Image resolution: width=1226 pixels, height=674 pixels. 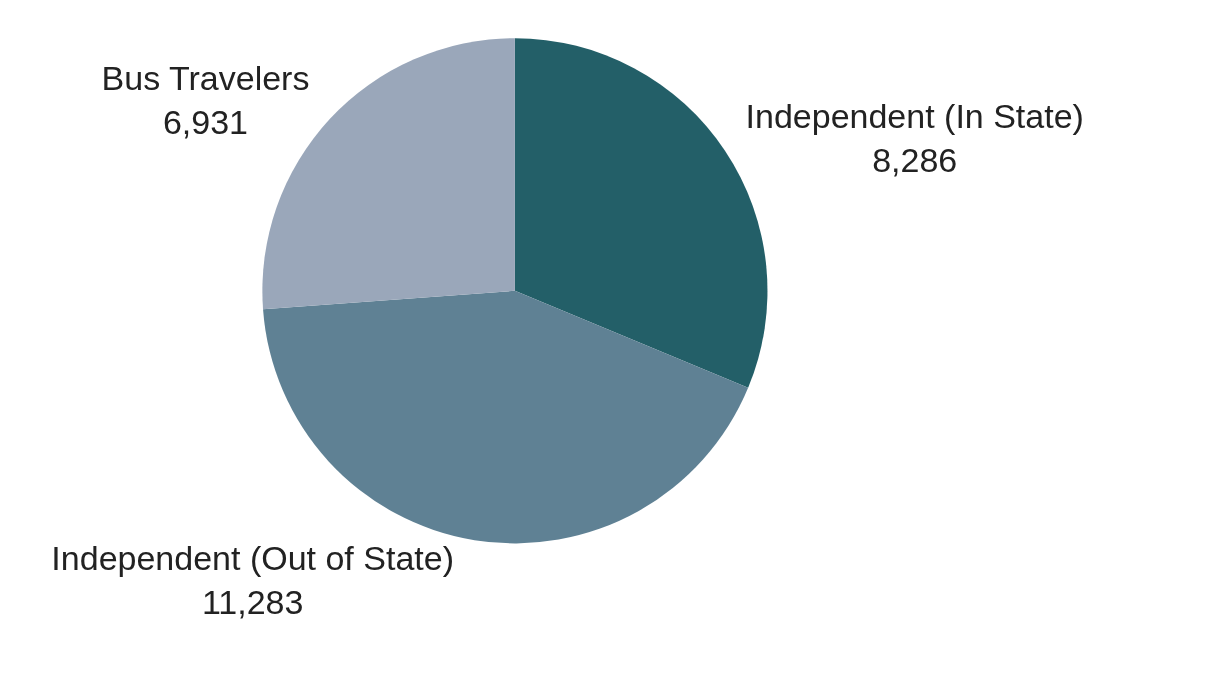 What do you see at coordinates (252, 558) in the screenshot?
I see `slice-label: Independent (Out of State)` at bounding box center [252, 558].